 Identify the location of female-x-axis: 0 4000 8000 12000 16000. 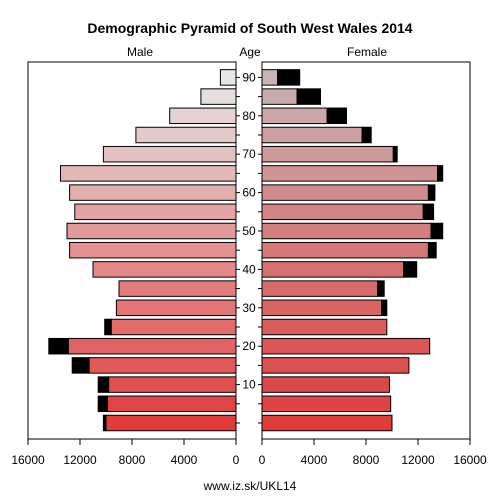
(373, 453).